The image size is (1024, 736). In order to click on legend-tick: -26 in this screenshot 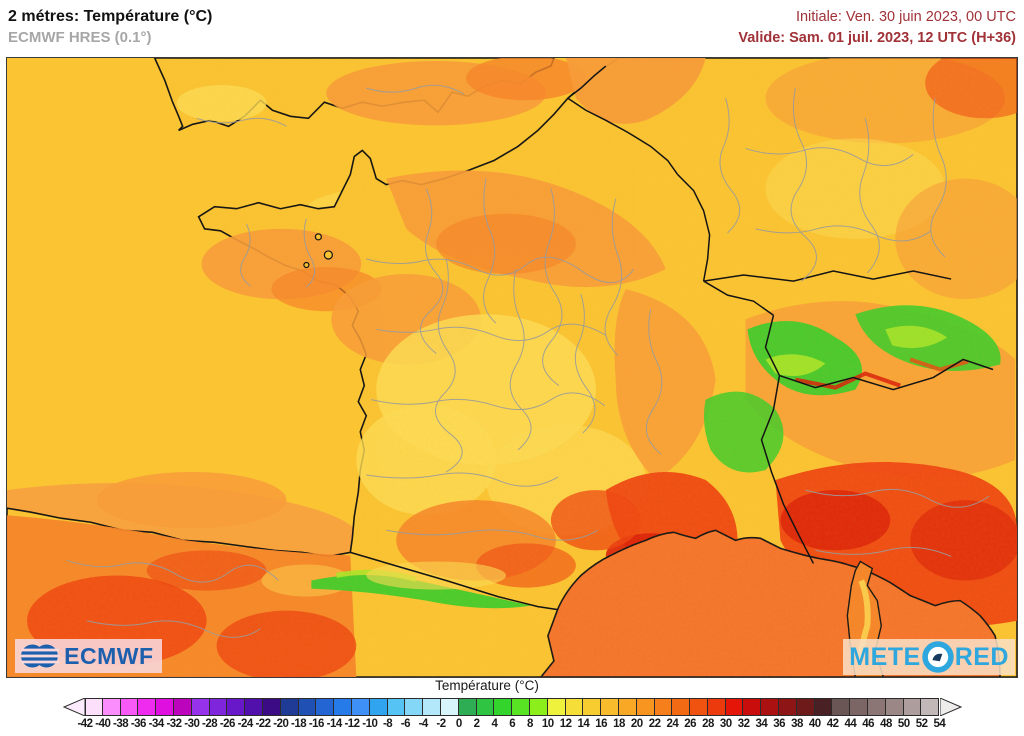, I will do `click(227, 724)`.